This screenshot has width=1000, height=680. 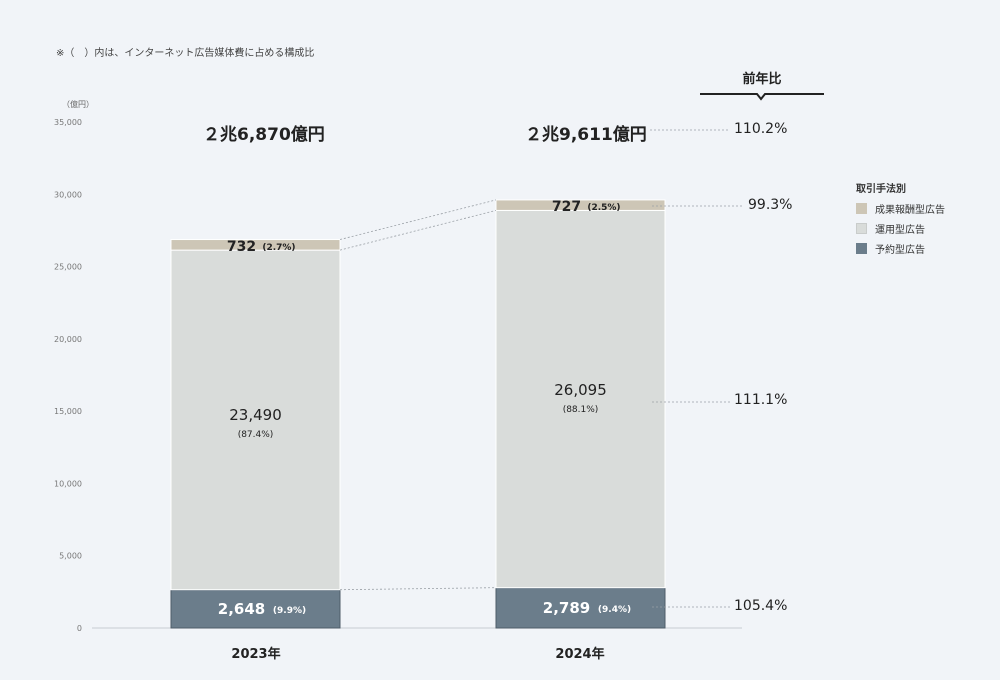 I want to click on x-label-2024: 2024年, so click(x=580, y=654).